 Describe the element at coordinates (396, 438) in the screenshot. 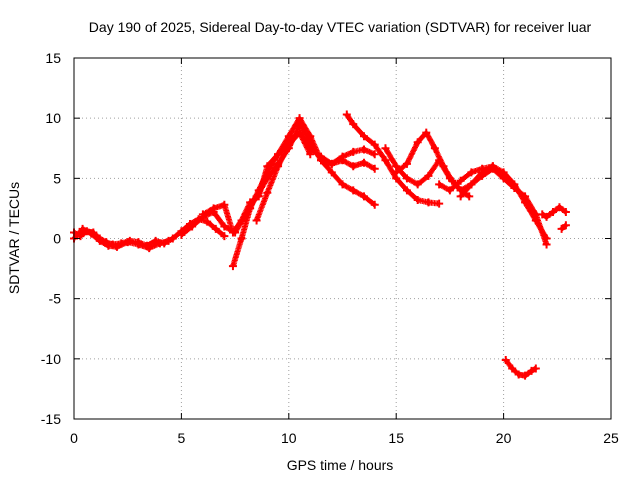

I see `x-tick-label: 15` at that location.